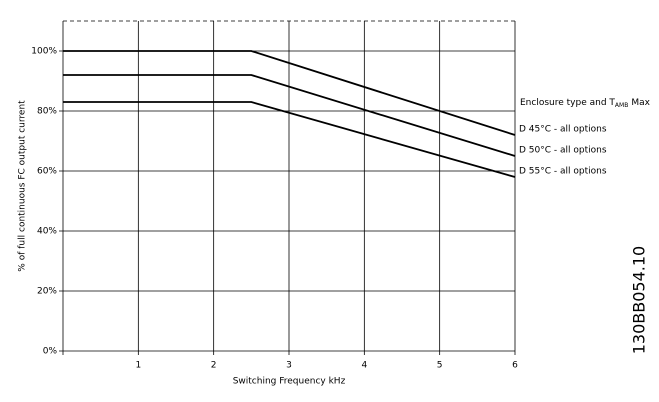  What do you see at coordinates (47, 232) in the screenshot?
I see `y-tick-label: 40%` at bounding box center [47, 232].